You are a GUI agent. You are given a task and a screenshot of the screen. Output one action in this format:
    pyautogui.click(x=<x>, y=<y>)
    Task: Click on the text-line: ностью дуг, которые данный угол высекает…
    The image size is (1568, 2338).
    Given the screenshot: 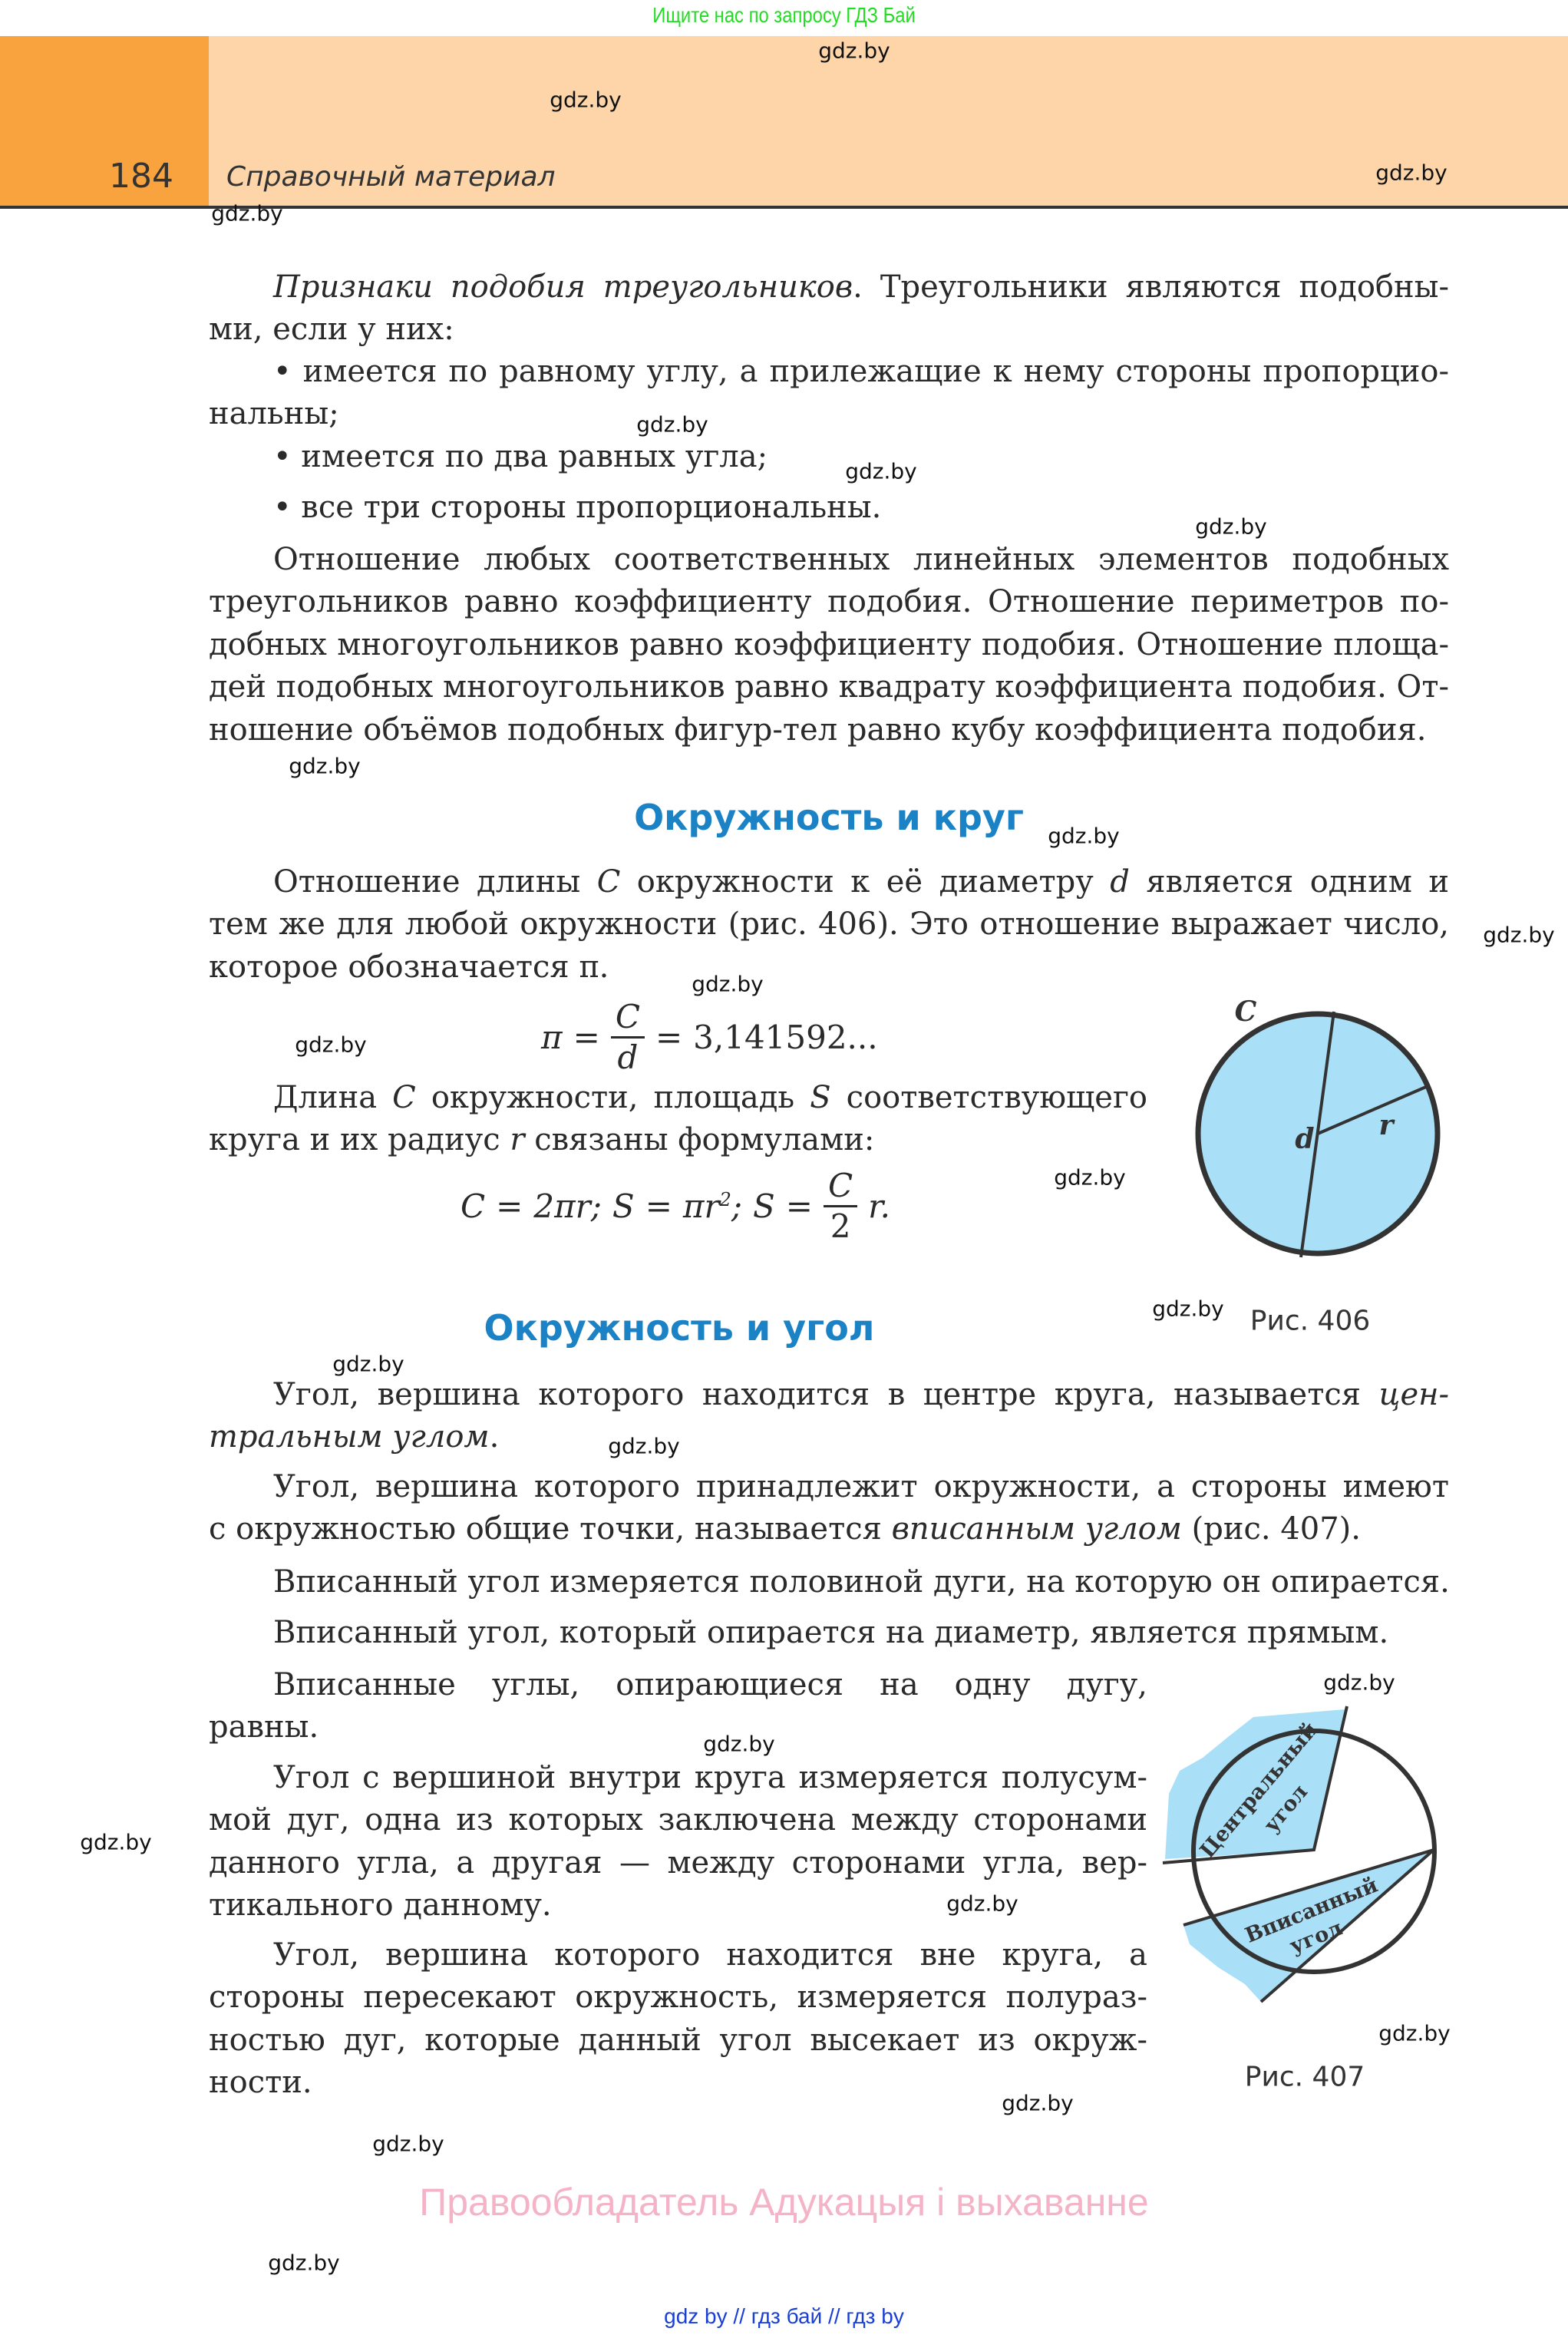 What is the action you would take?
    pyautogui.click(x=678, y=2040)
    